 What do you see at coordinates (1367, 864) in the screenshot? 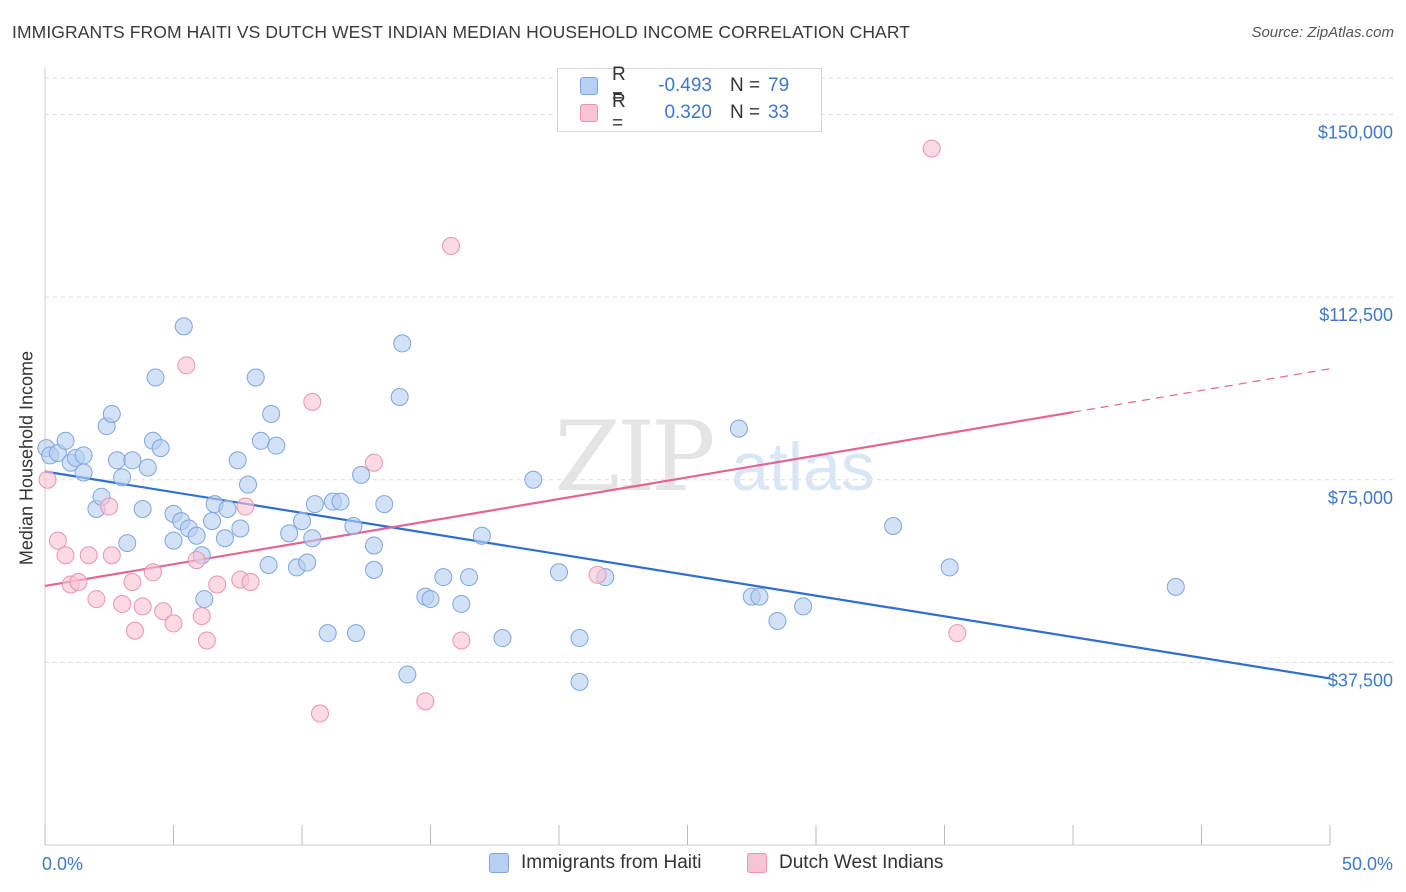
I see `x-tick-label: 50.0%` at bounding box center [1367, 864].